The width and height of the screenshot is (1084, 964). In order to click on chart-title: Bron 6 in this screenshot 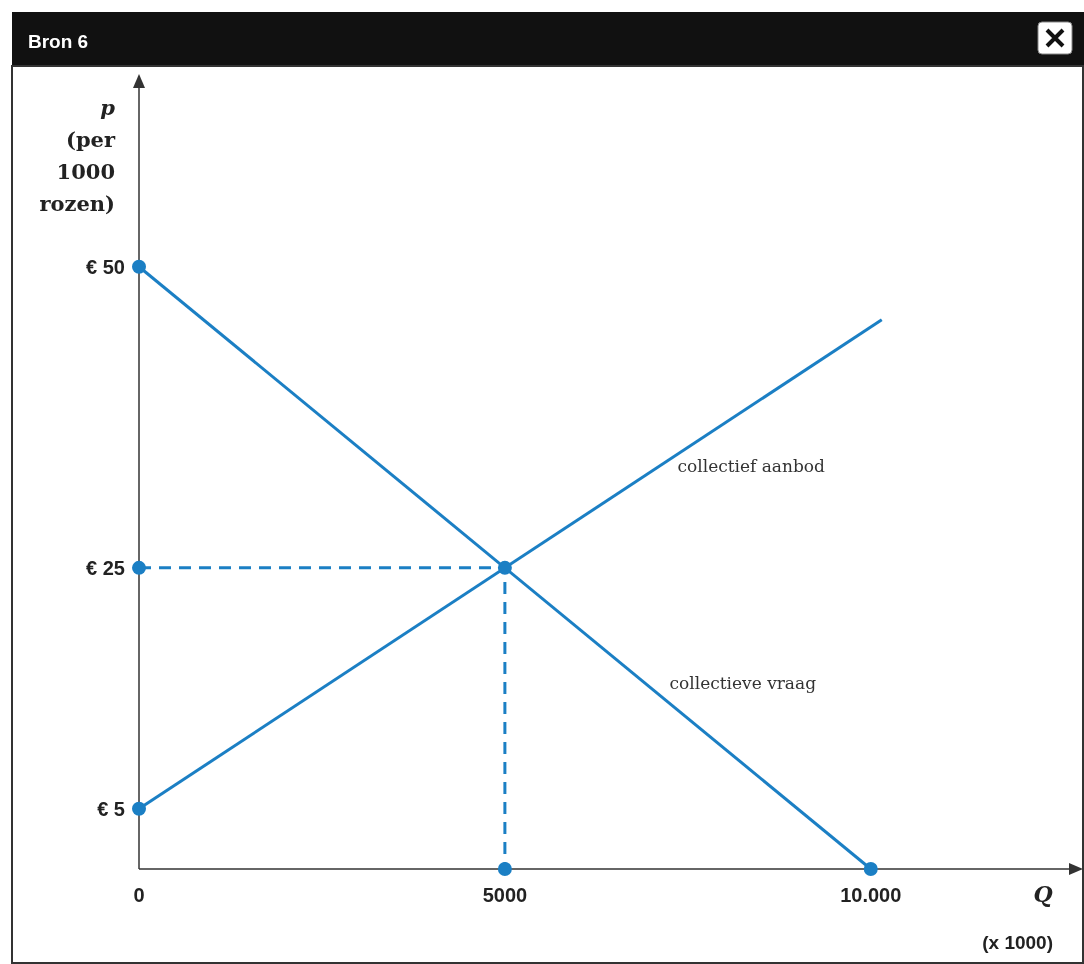, I will do `click(58, 41)`.